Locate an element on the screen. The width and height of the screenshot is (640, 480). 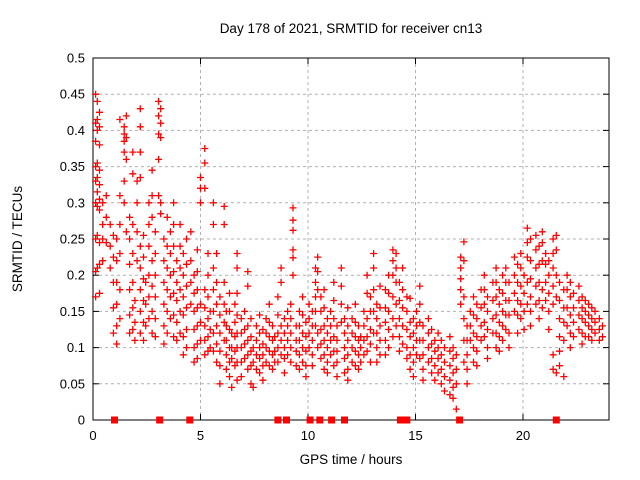
y-tick-label: 0.3 is located at coordinates (76, 202).